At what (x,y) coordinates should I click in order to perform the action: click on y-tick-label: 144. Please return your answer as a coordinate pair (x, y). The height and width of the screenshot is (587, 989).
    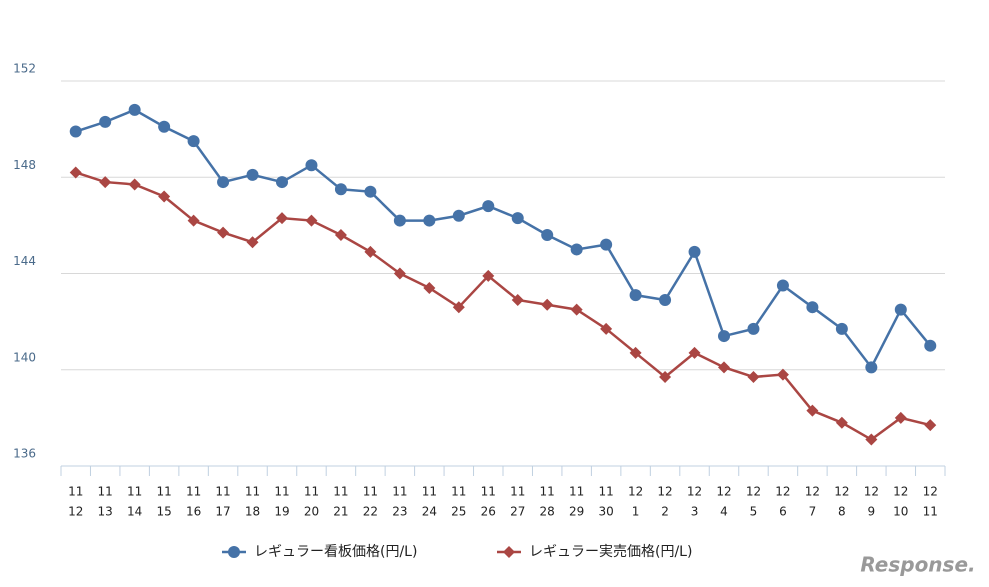
    Looking at the image, I should click on (24, 261).